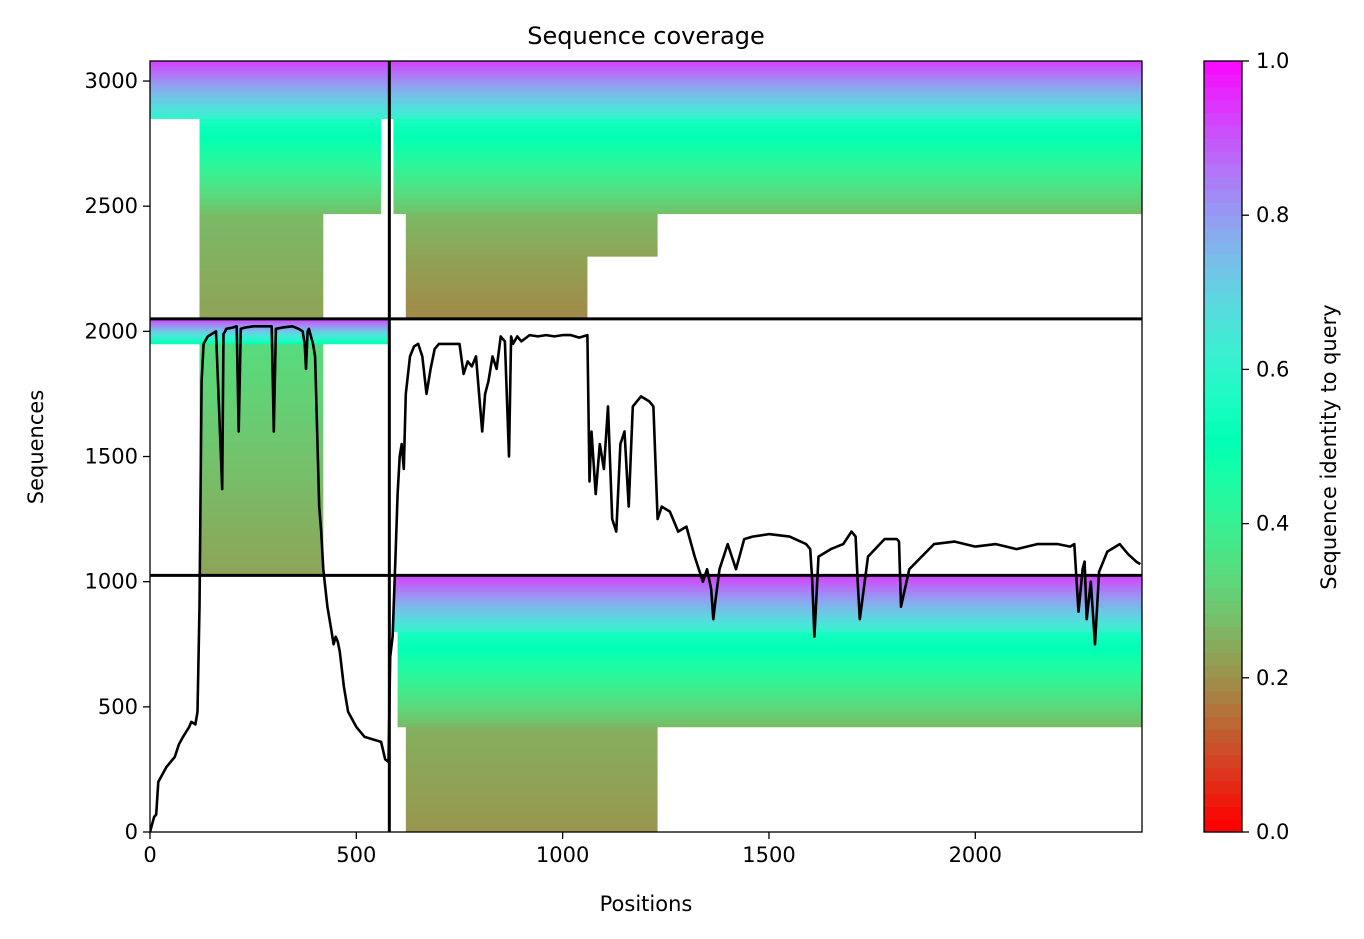 This screenshot has width=1364, height=939. Describe the element at coordinates (111, 331) in the screenshot. I see `y-tick-label: 2000` at that location.